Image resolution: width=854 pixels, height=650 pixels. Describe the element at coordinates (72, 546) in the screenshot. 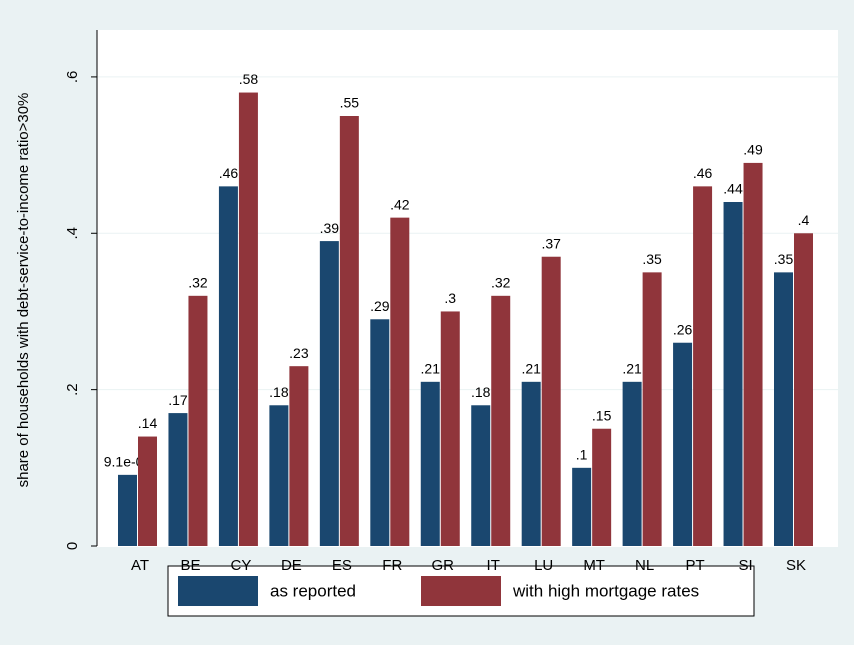

I see `y-tick-label: 0` at that location.